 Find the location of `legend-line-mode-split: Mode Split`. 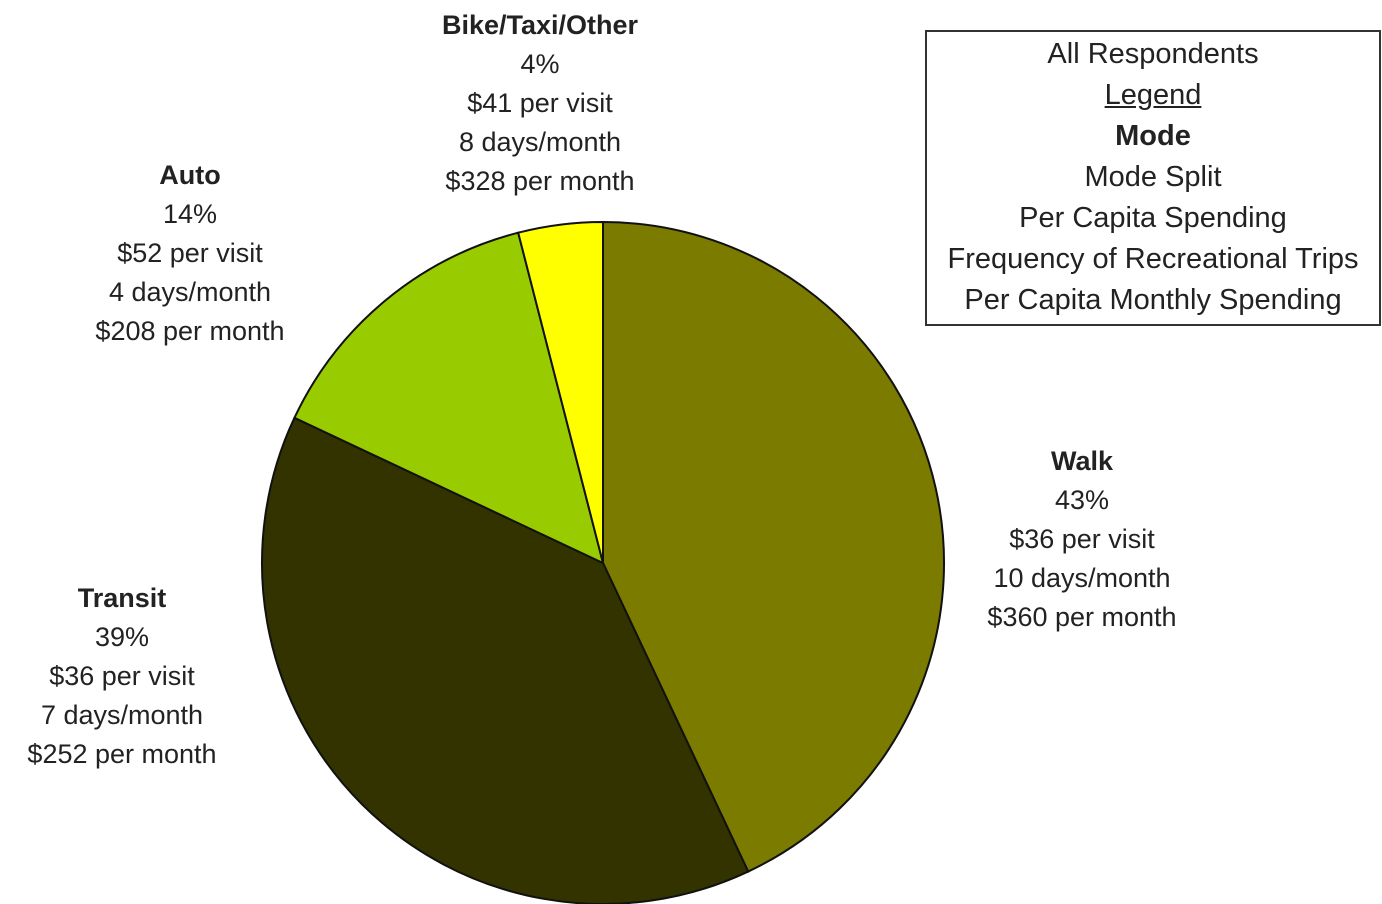

legend-line-mode-split: Mode Split is located at coordinates (1153, 177).